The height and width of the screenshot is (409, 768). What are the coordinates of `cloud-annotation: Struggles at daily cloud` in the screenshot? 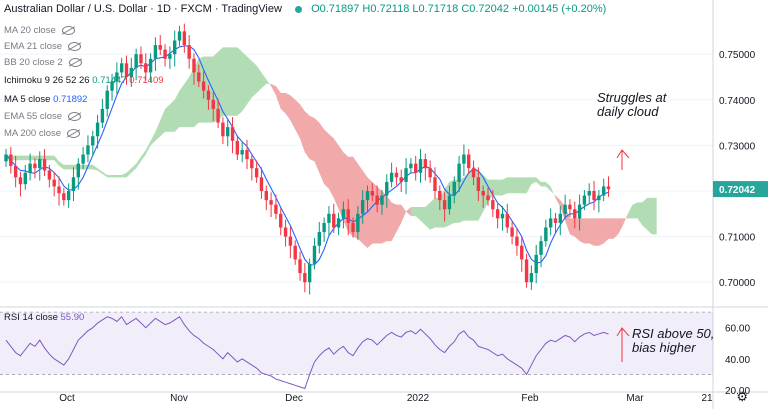 It's located at (632, 104).